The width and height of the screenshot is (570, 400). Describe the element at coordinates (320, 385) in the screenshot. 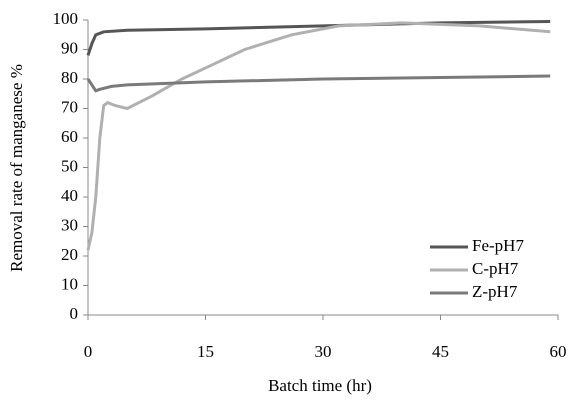

I see `x-axis-title: Batch time (hr)` at that location.